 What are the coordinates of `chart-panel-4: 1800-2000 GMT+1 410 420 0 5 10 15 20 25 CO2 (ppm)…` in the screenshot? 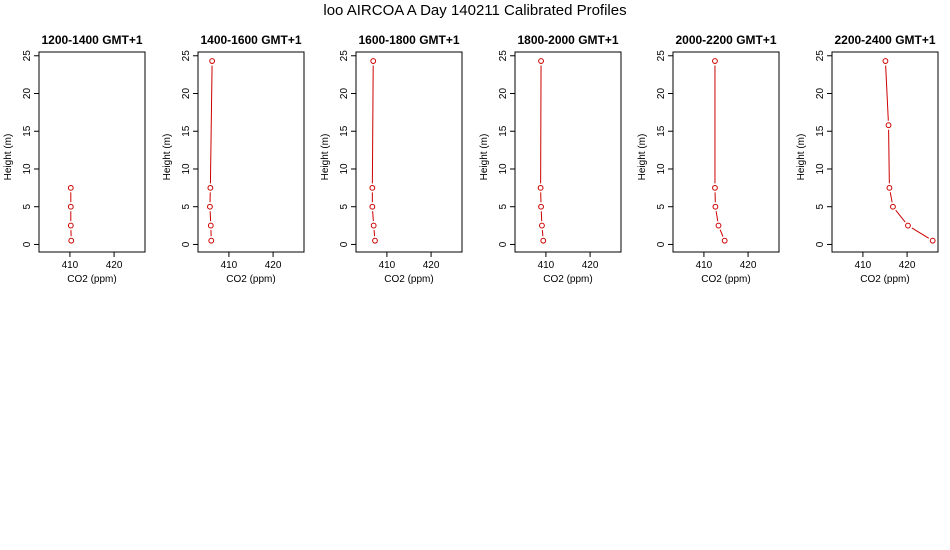 It's located at (550, 159).